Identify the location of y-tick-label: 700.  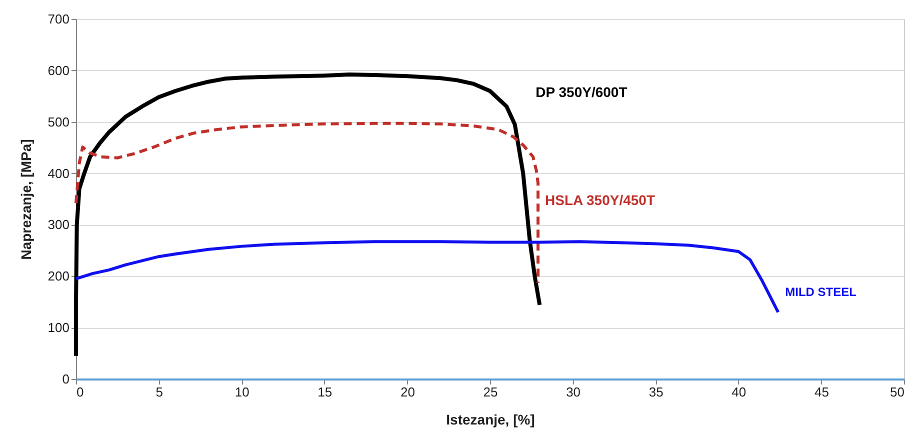
(59, 19).